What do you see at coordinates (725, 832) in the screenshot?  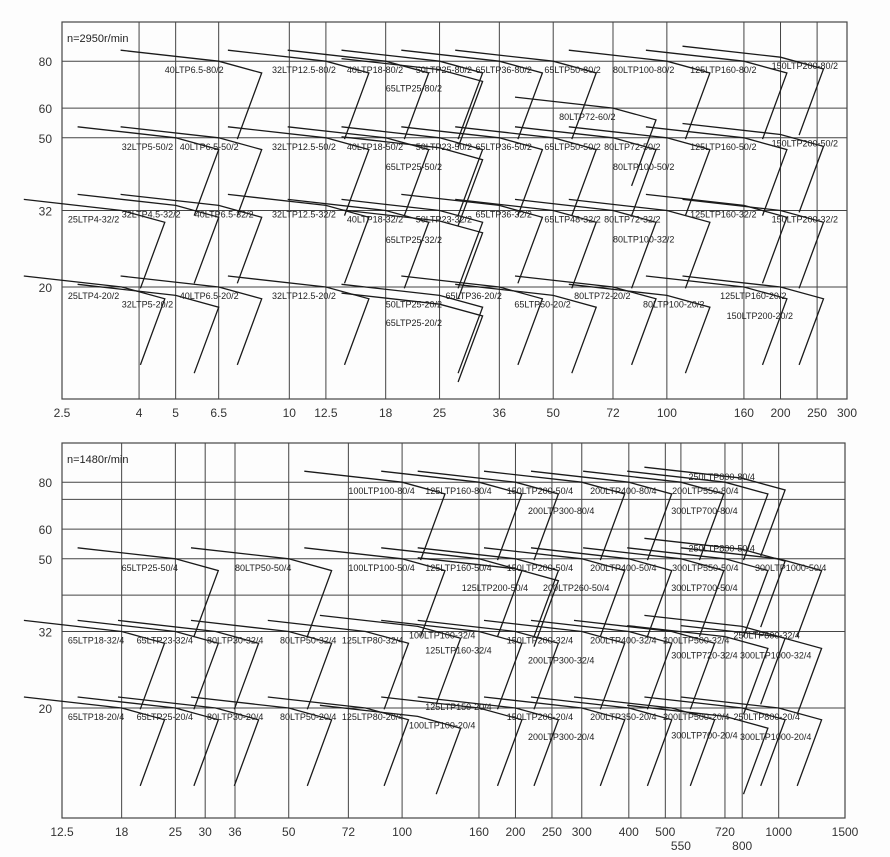 I see `x-tick-label: 720` at bounding box center [725, 832].